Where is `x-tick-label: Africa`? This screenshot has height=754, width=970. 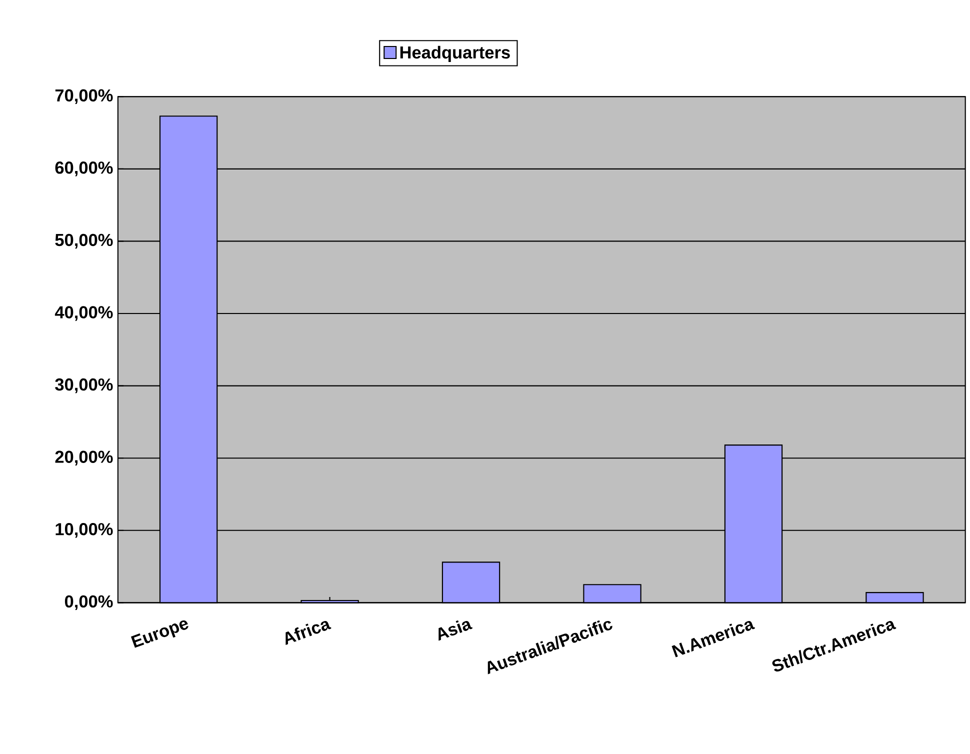 x-tick-label: Africa is located at coordinates (309, 632).